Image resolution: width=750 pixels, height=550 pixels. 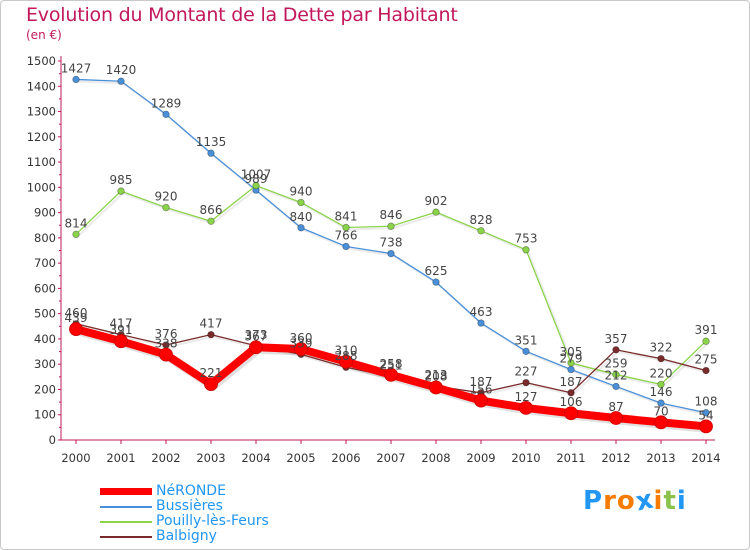 I want to click on y-tick-label: 1200, so click(x=41, y=137).